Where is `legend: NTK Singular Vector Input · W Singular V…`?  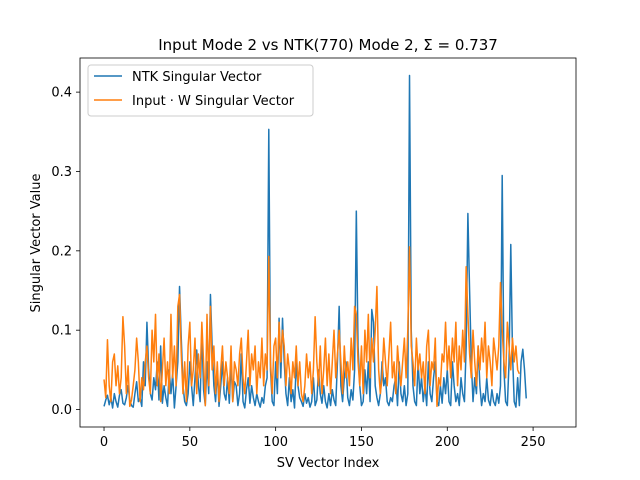
legend: NTK Singular Vector Input · W Singular V… is located at coordinates (200, 90).